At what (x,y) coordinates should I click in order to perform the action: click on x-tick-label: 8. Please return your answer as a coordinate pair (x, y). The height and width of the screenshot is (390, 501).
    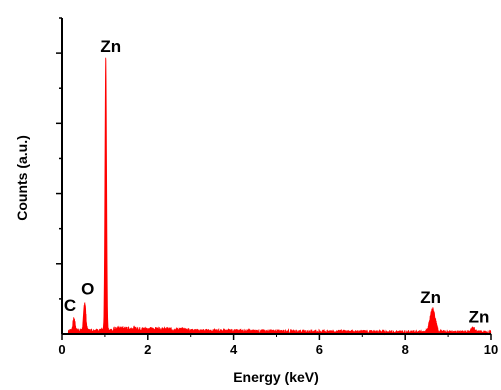
    Looking at the image, I should click on (405, 349).